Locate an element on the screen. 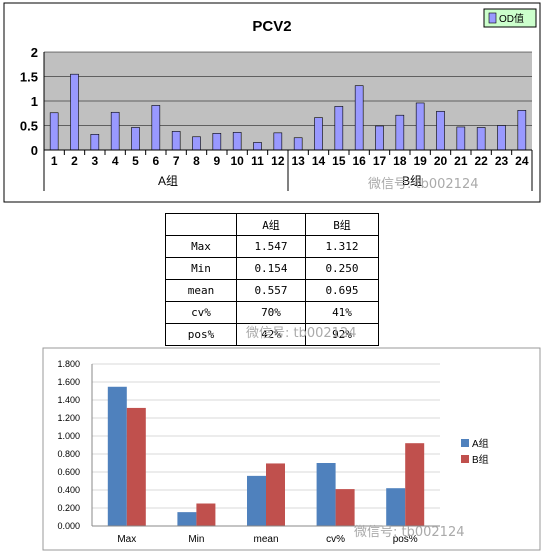 This screenshot has height=555, width=546. x-tick-label: 17 is located at coordinates (380, 161).